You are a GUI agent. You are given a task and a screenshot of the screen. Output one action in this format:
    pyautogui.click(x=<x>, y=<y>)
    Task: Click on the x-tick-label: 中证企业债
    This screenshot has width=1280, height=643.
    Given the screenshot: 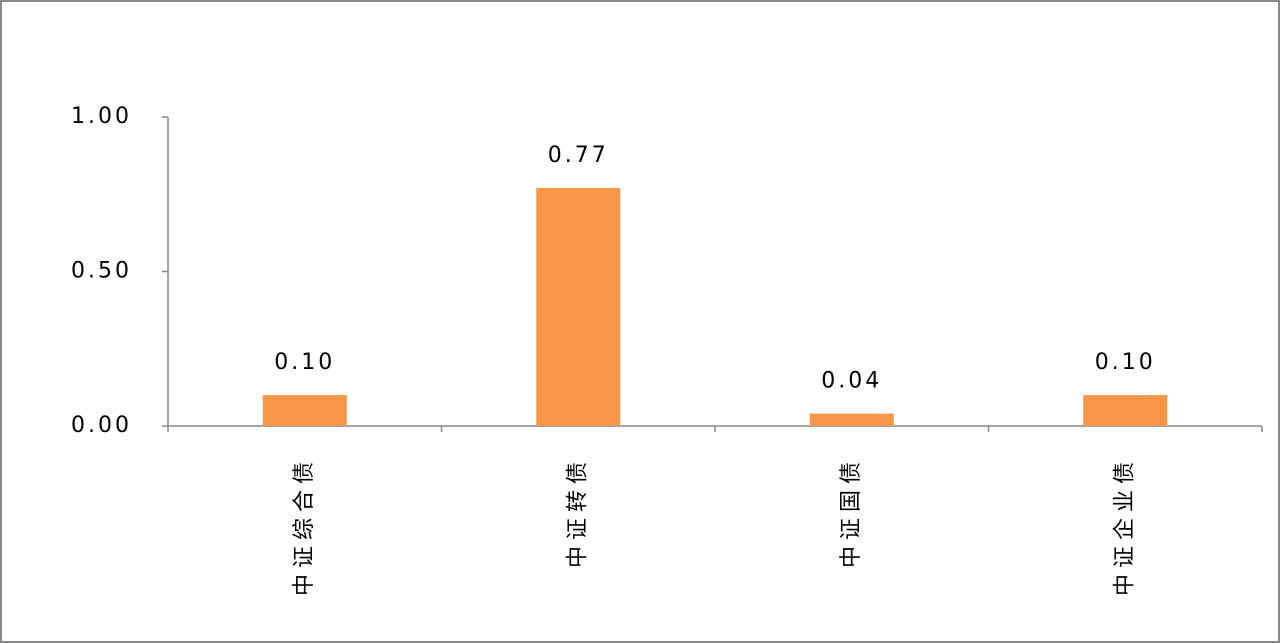 What is the action you would take?
    pyautogui.click(x=1124, y=526)
    